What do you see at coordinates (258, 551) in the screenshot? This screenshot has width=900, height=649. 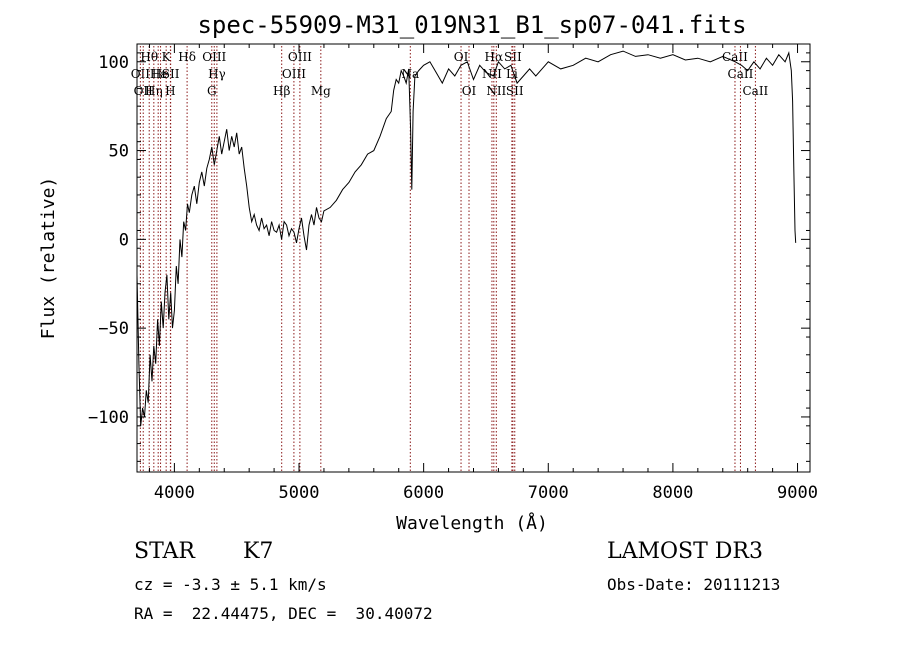 I see `object-subclass: K7` at bounding box center [258, 551].